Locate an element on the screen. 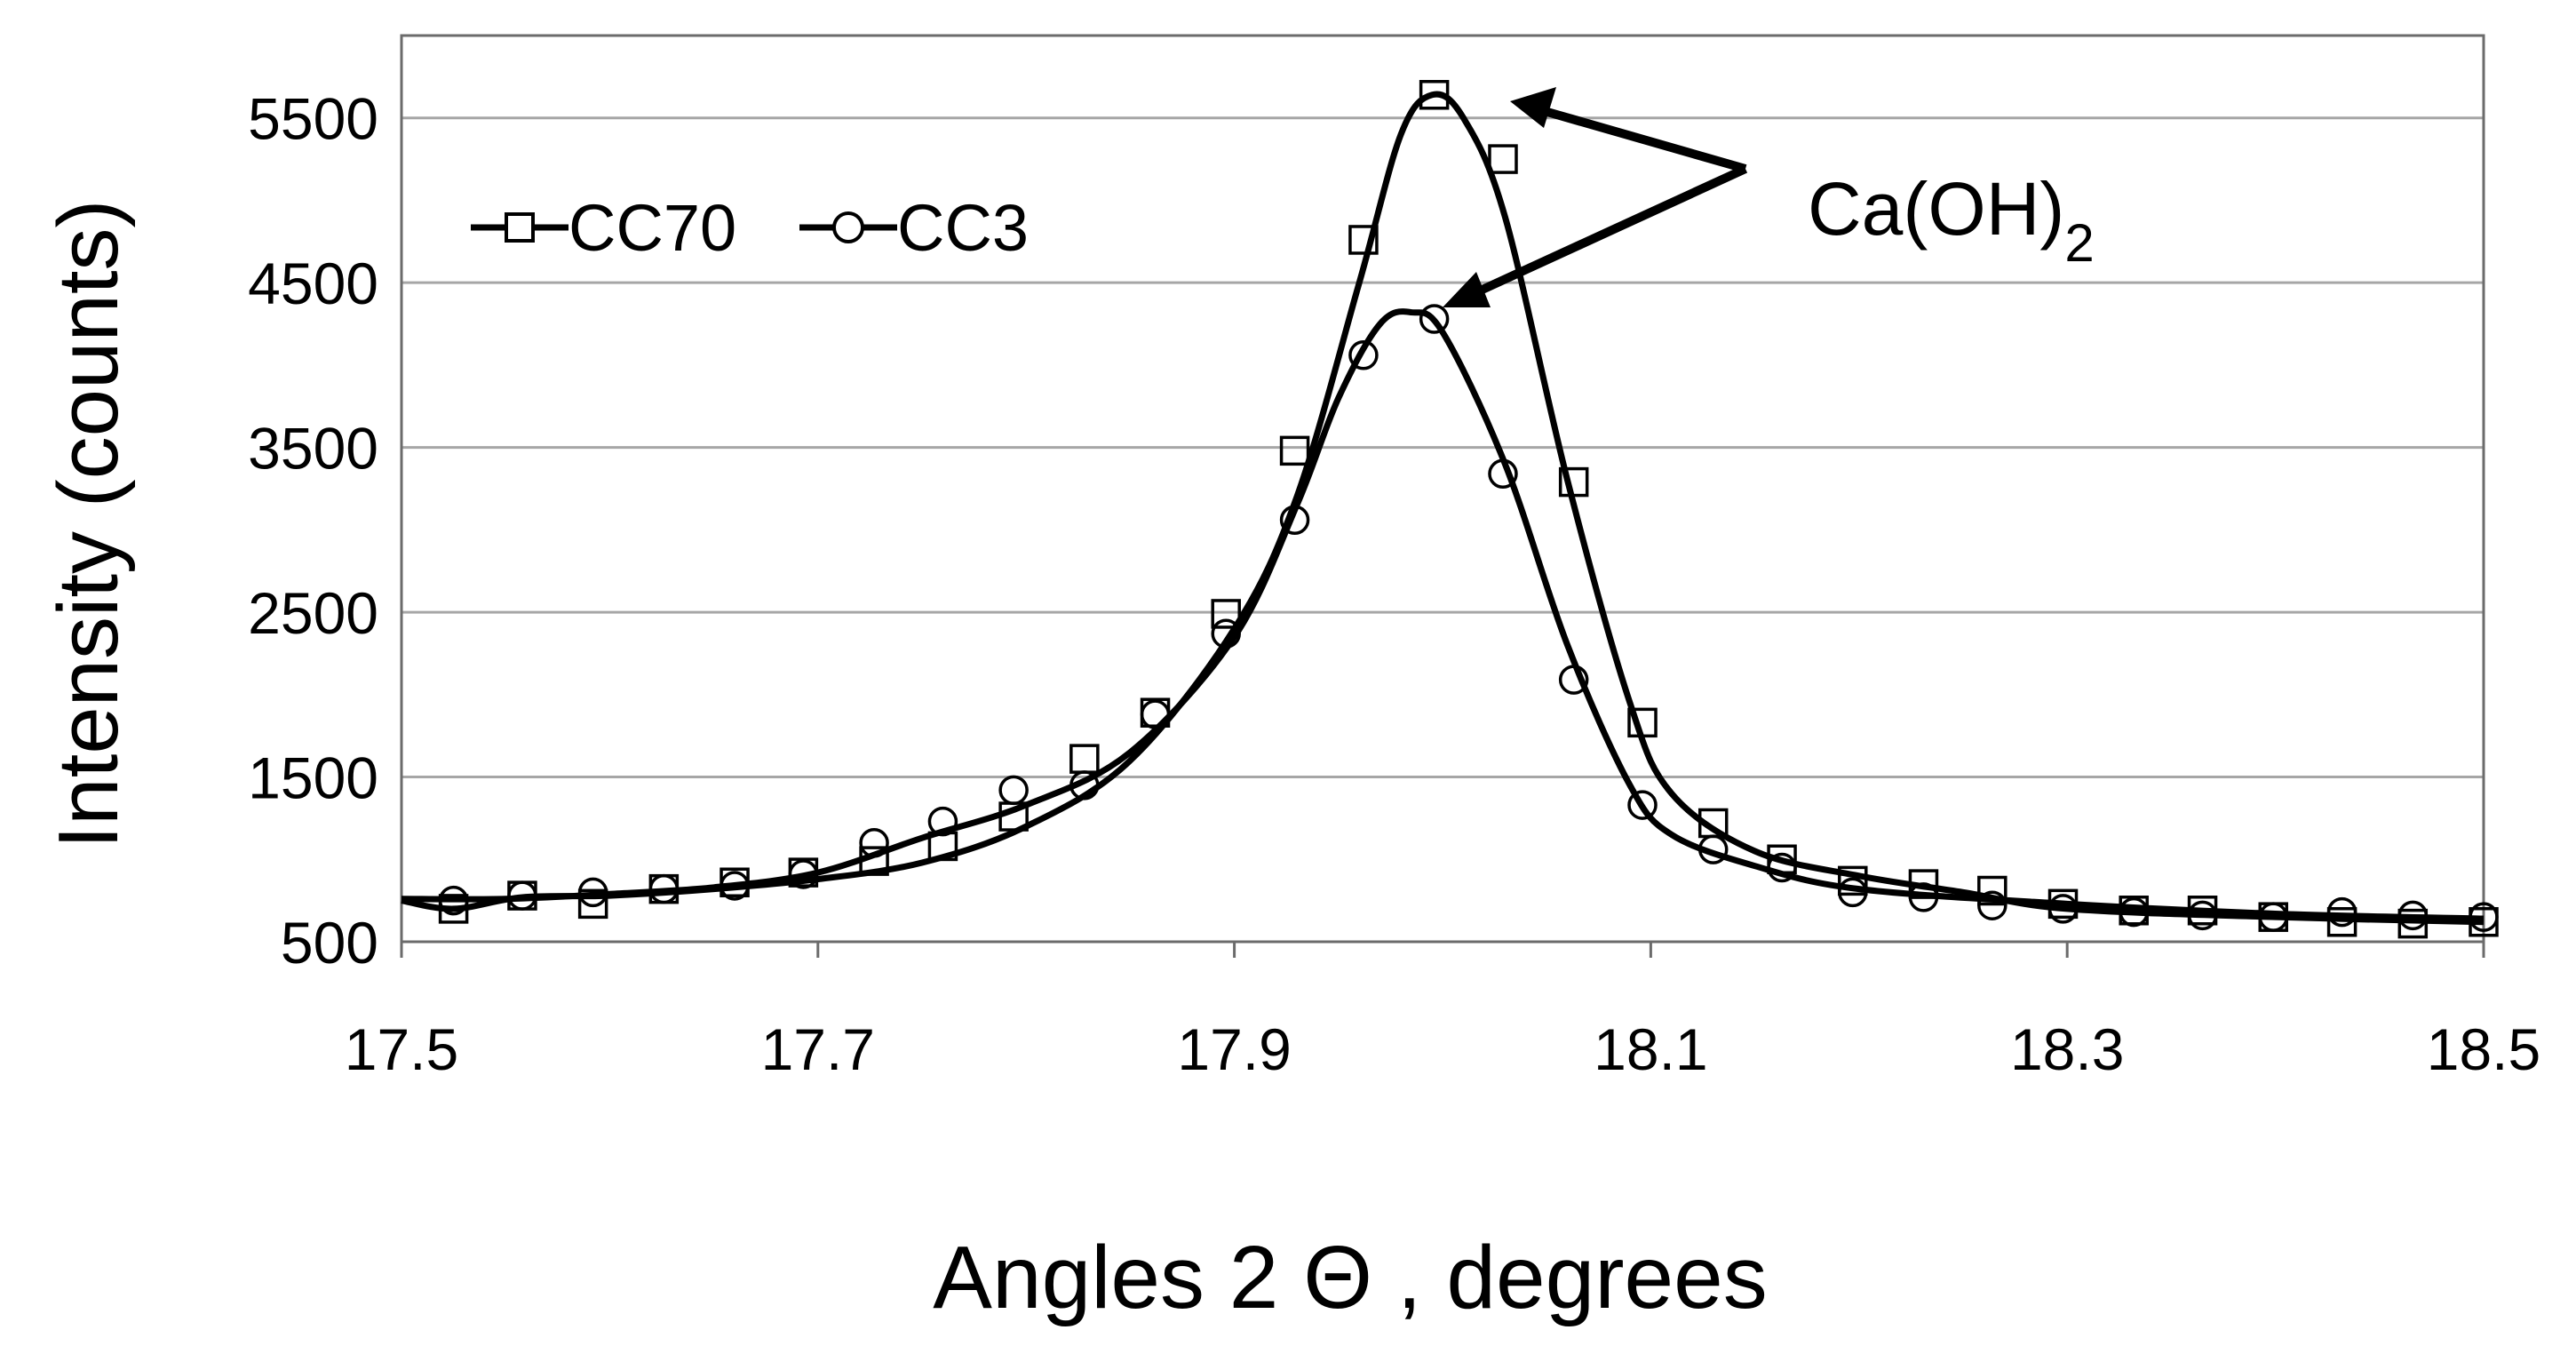 The height and width of the screenshot is (1354, 2576). x-tick-label: 18.3 is located at coordinates (2067, 1049).